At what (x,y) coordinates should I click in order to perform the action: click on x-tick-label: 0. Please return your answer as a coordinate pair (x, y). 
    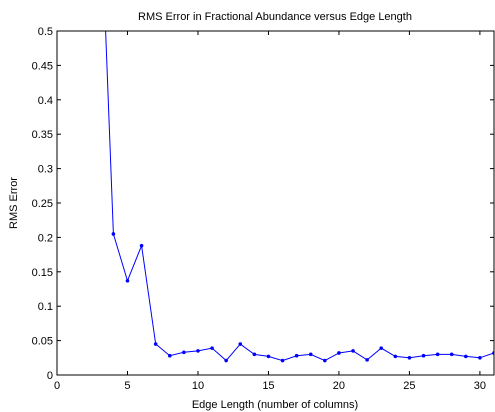
    Looking at the image, I should click on (57, 386).